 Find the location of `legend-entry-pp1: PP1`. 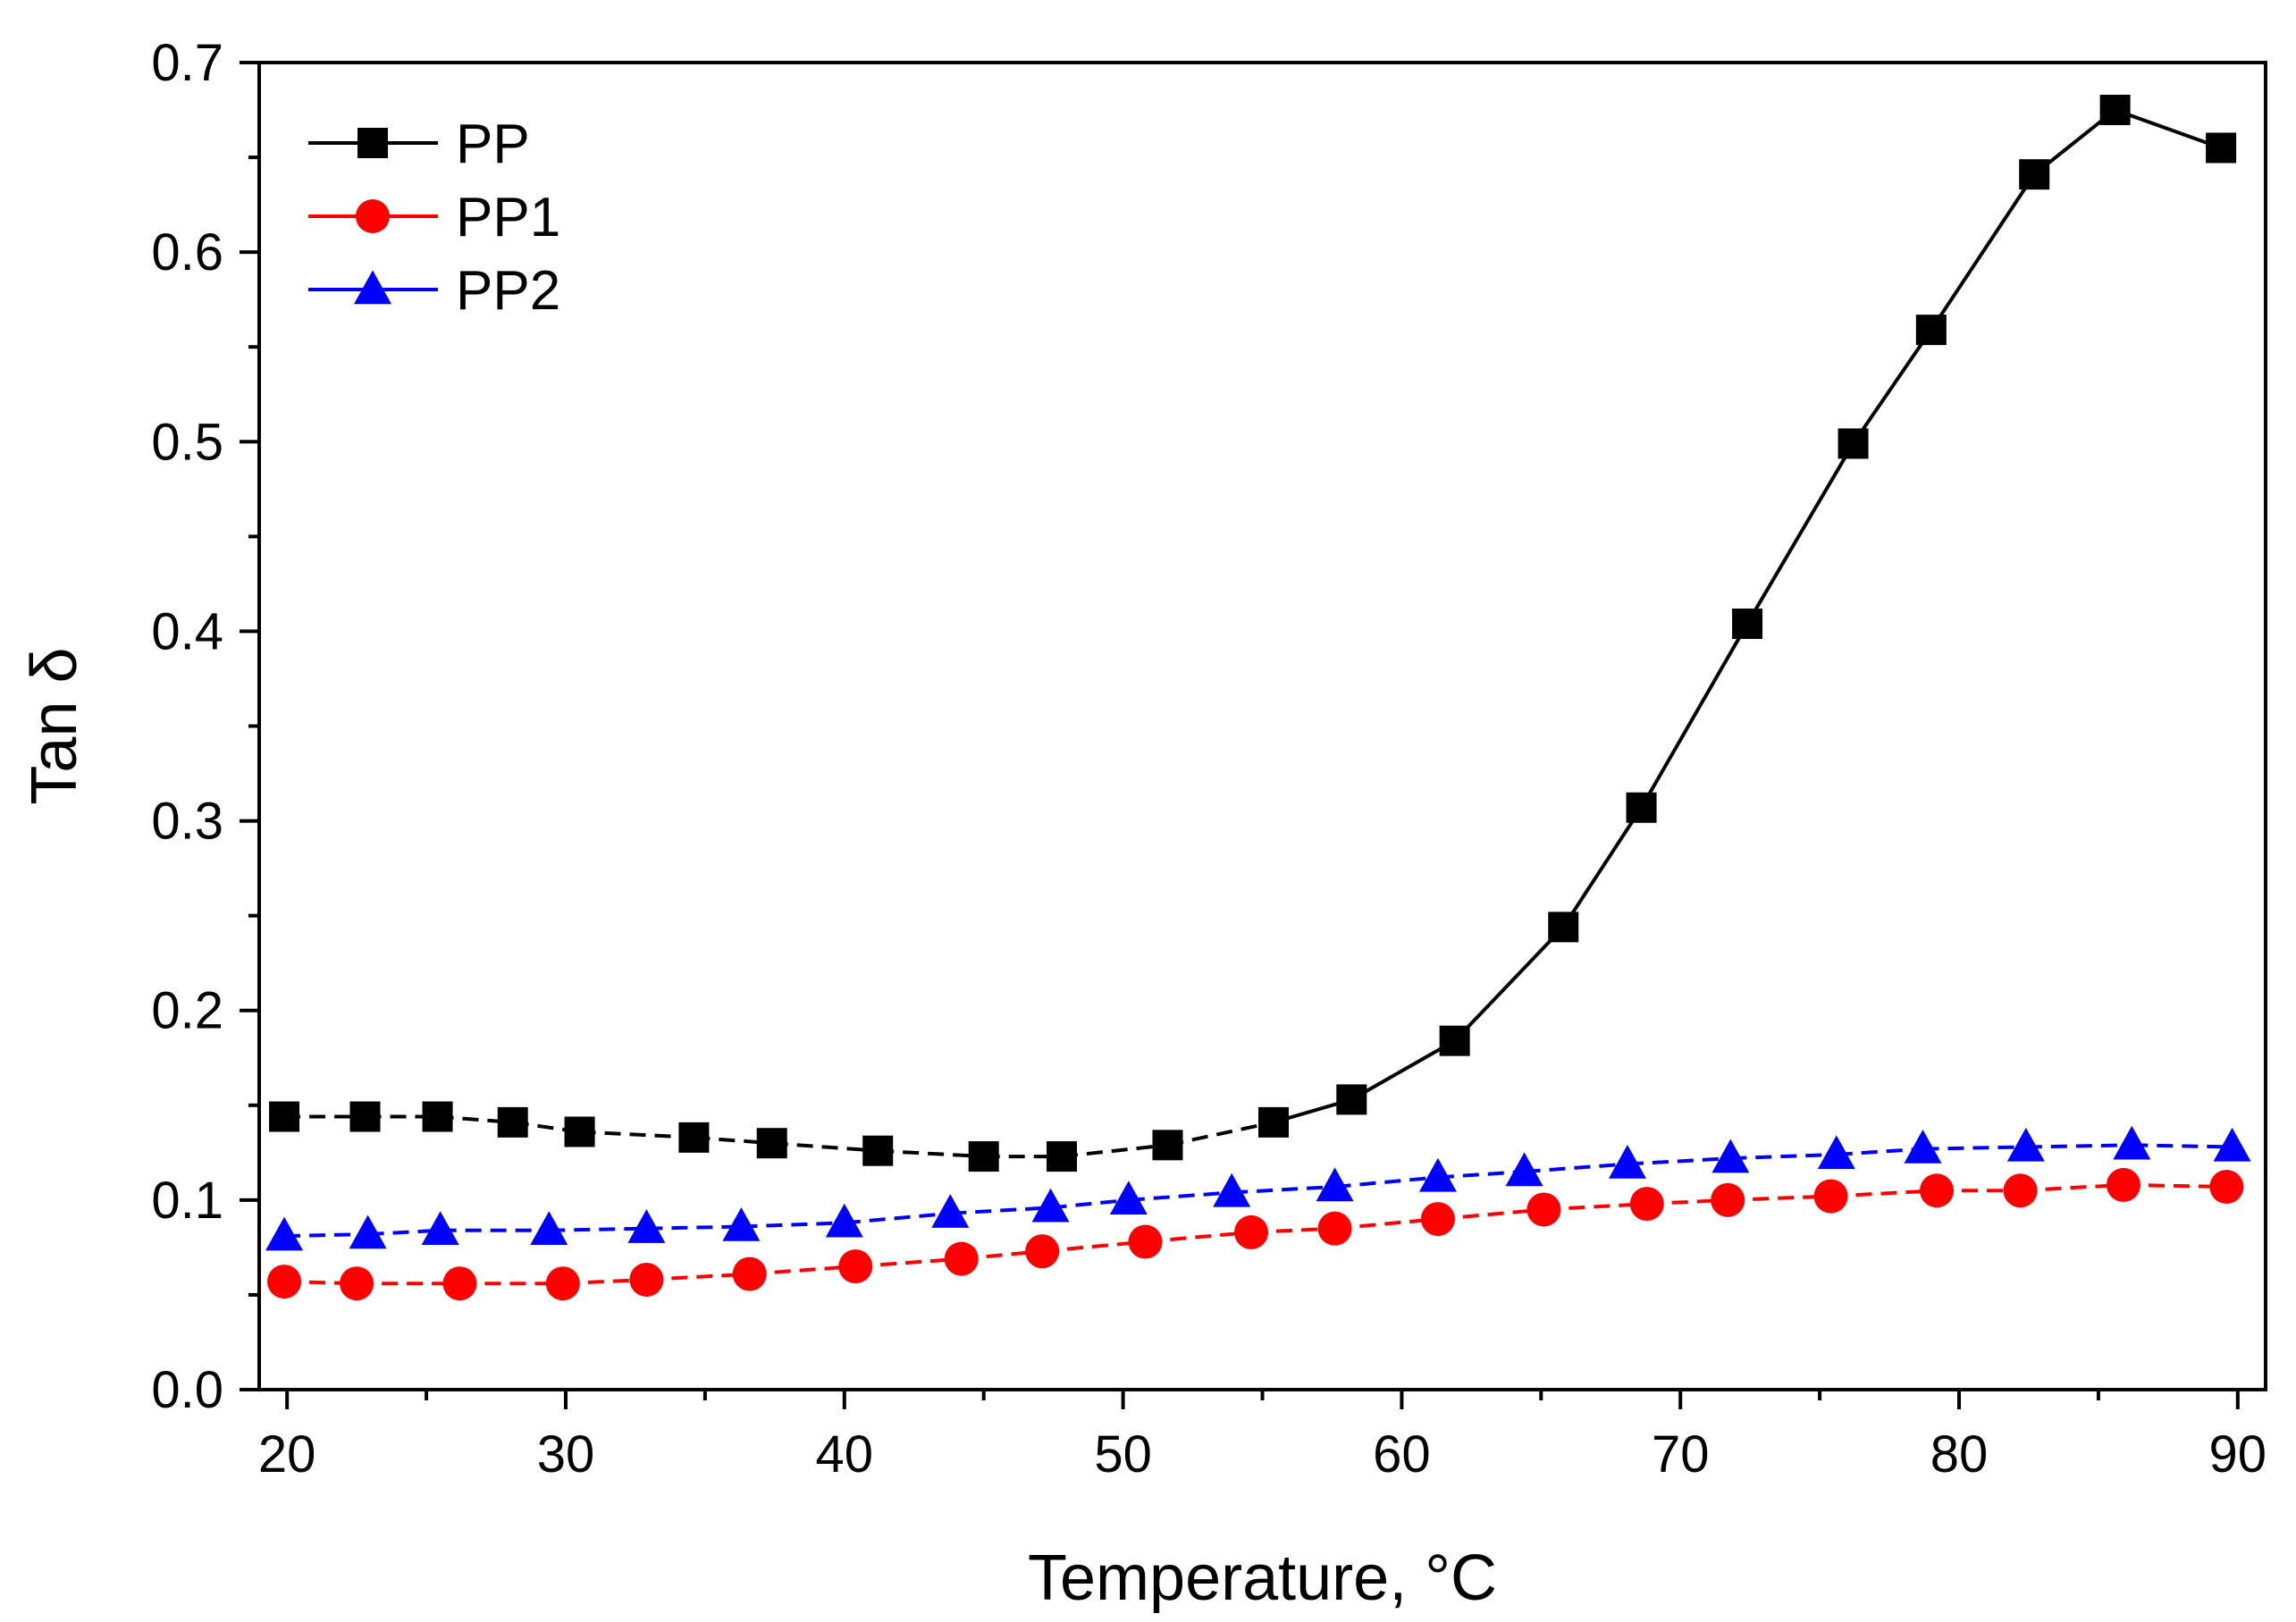

legend-entry-pp1: PP1 is located at coordinates (434, 217).